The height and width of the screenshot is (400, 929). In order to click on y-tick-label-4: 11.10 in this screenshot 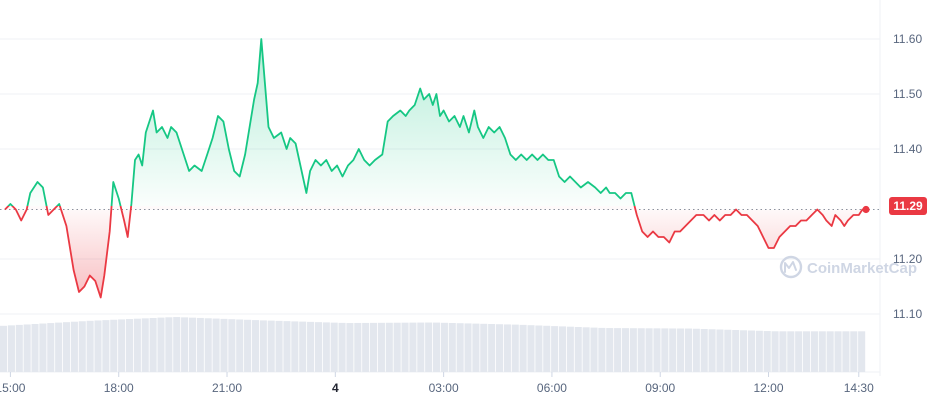, I will do `click(907, 314)`.